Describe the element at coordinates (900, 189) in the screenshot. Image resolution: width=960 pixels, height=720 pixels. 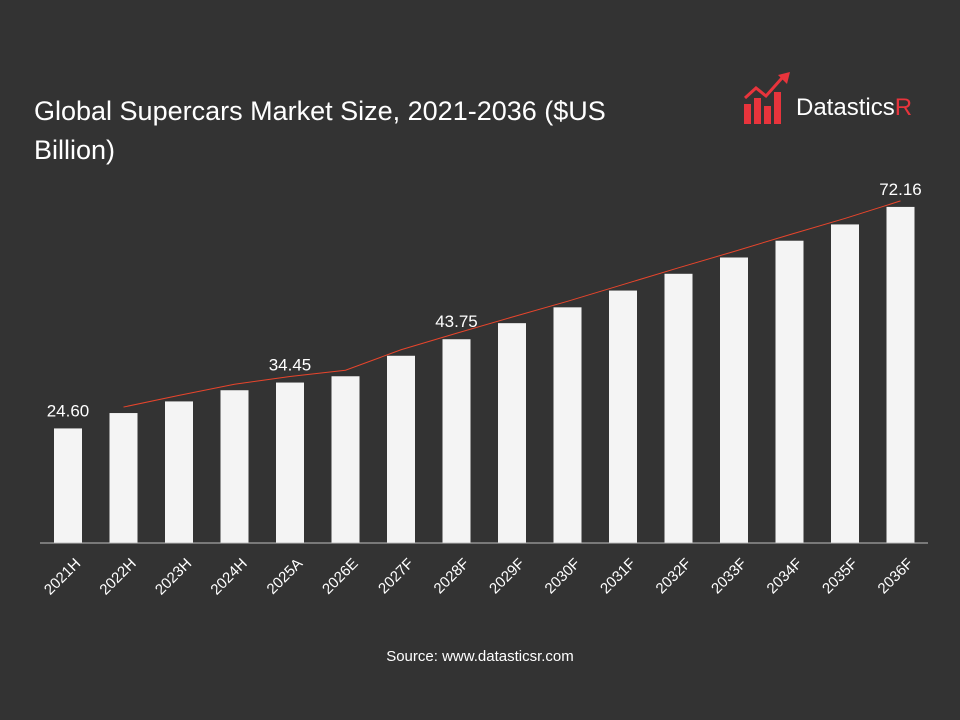
I see `data-label-2036F: 72.16` at that location.